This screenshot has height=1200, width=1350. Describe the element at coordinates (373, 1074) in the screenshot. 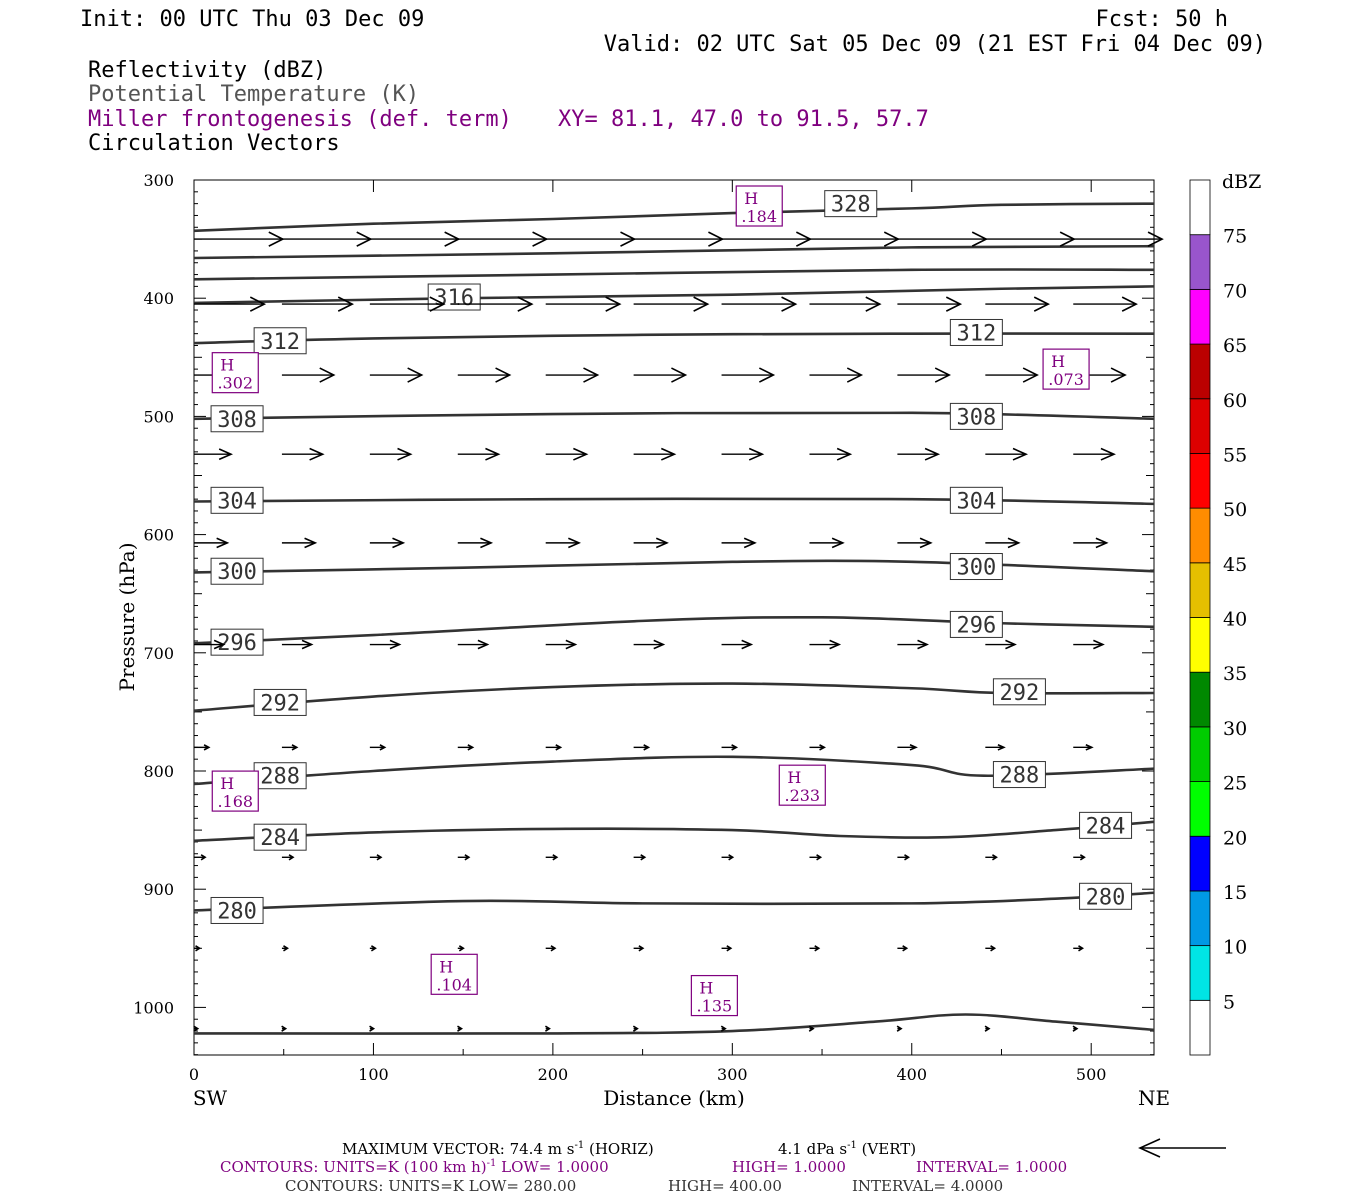

I see `x-tick-label: 100` at that location.